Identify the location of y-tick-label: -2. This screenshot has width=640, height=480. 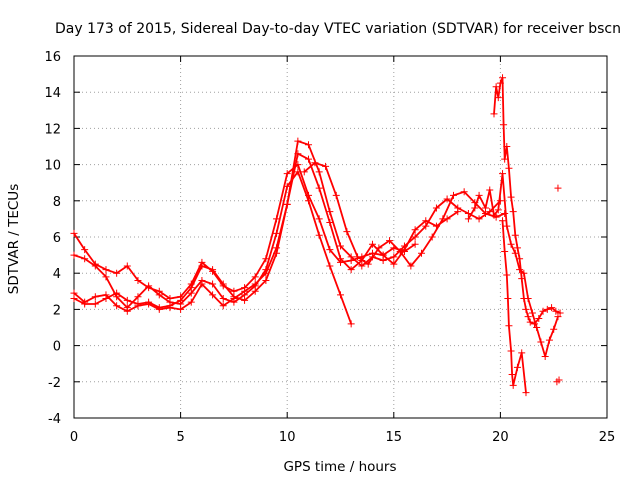
(54, 383).